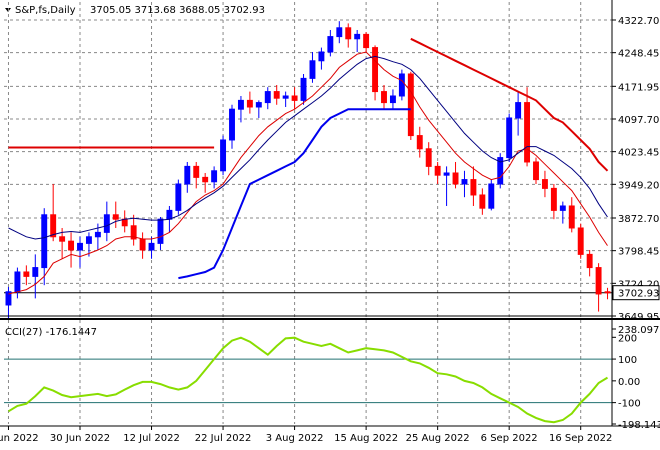 The height and width of the screenshot is (450, 660). I want to click on stop_blue-line, so click(294, 194).